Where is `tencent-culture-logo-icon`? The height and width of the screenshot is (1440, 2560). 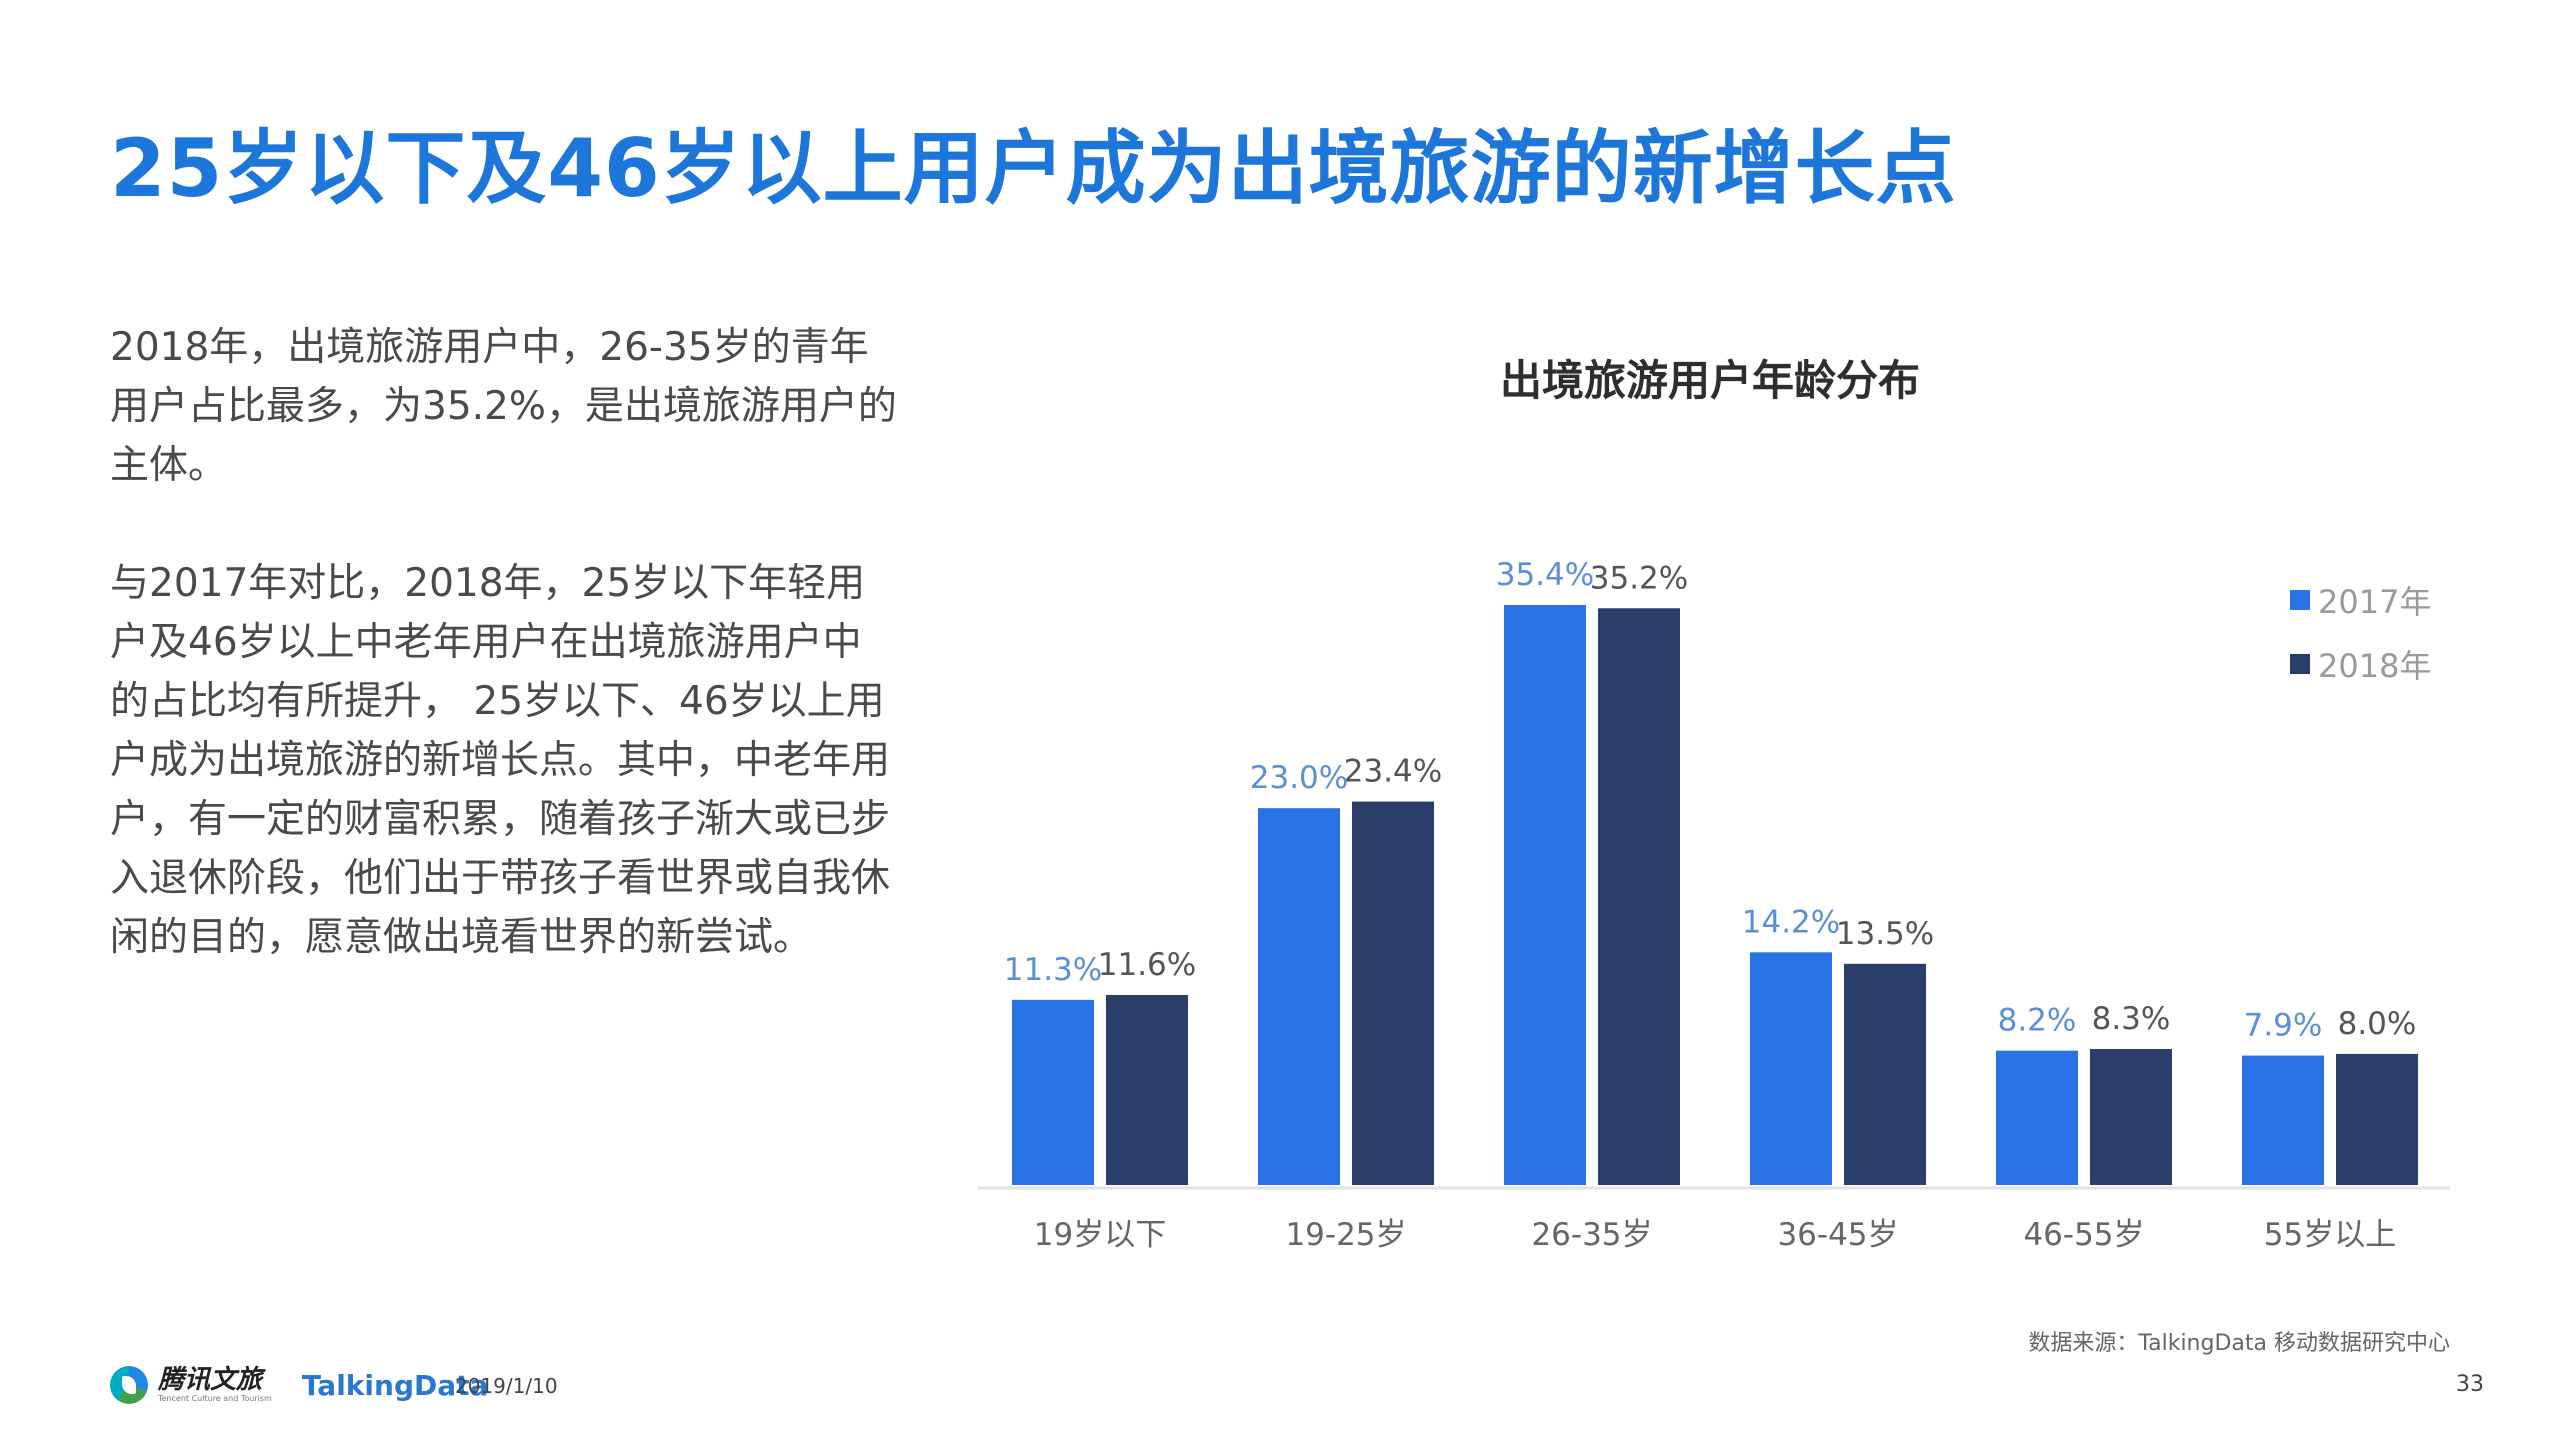 tencent-culture-logo-icon is located at coordinates (129, 1385).